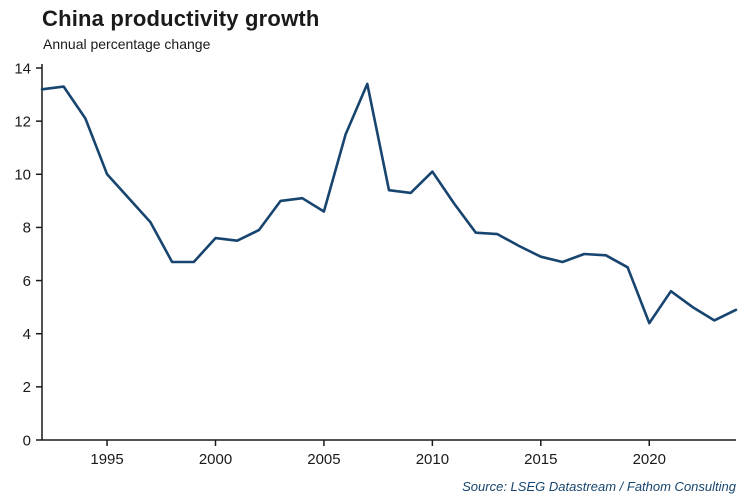  Describe the element at coordinates (27, 387) in the screenshot. I see `y-tick-label: 2` at that location.